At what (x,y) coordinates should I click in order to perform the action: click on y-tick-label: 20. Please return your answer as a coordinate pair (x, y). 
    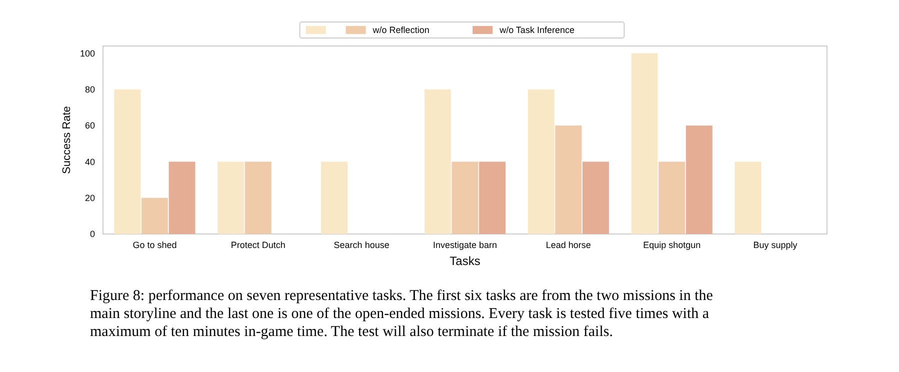
    Looking at the image, I should click on (89, 197).